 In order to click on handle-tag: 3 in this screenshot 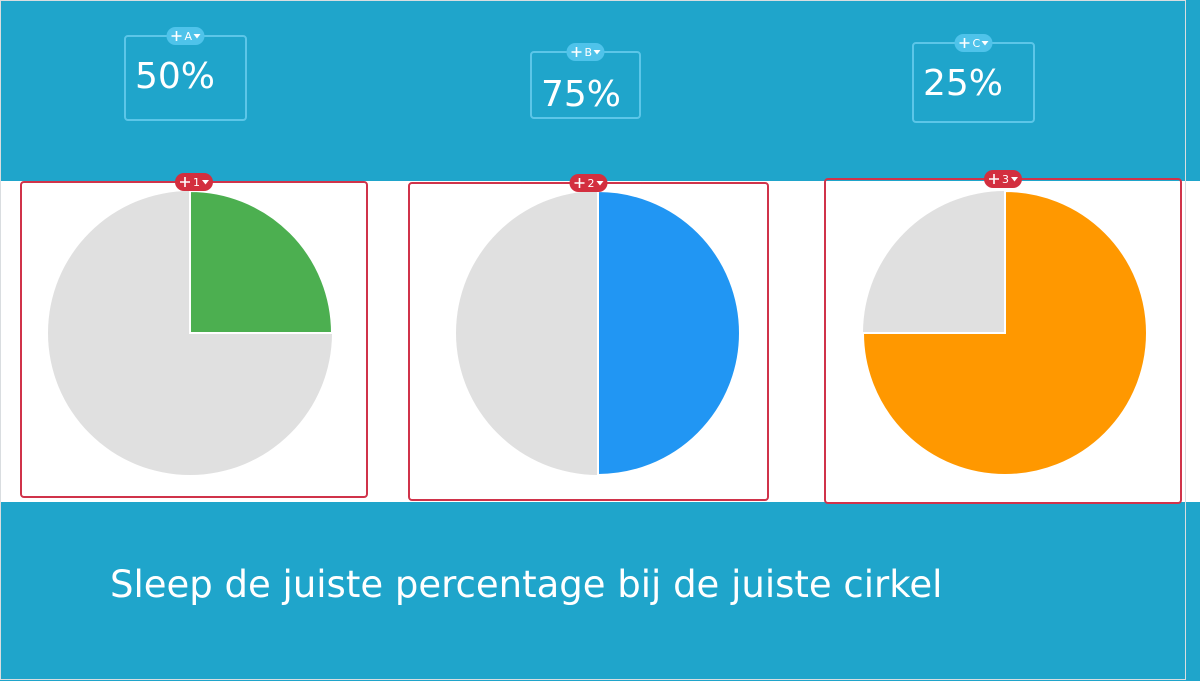, I will do `click(1003, 179)`.